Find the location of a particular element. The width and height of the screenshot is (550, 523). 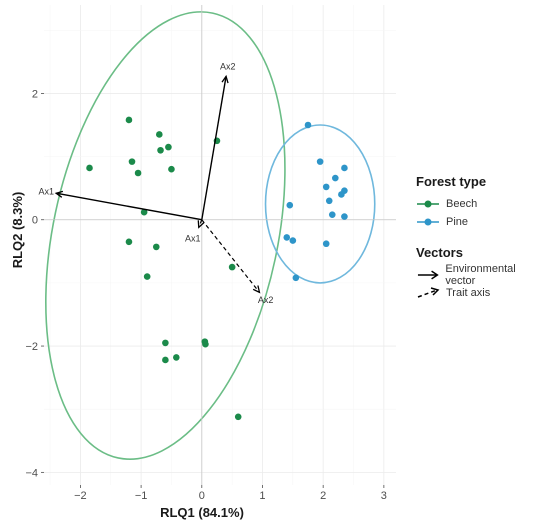

trait-vector-ax2 is located at coordinates (230, 256).